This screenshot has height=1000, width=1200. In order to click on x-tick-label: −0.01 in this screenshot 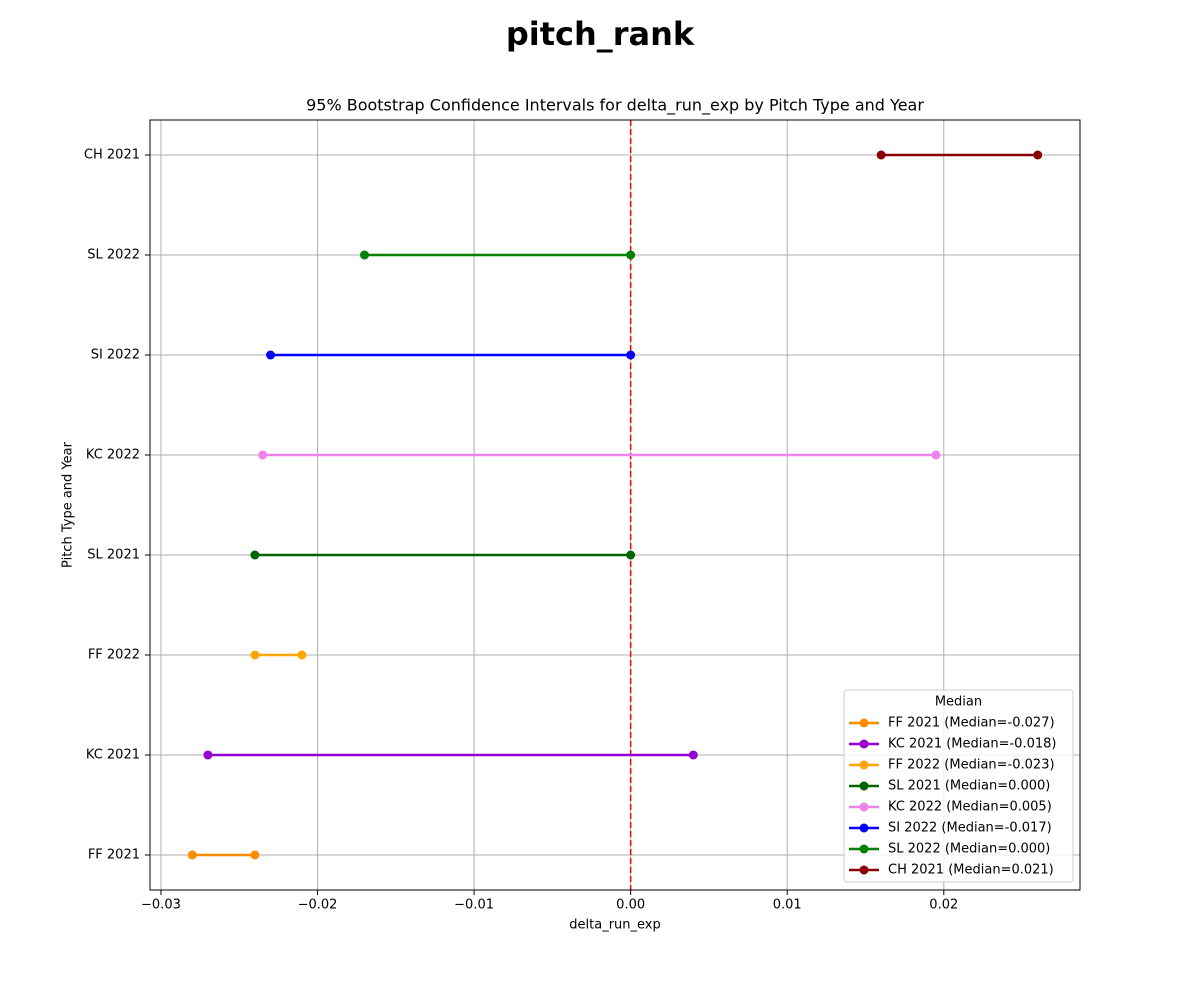, I will do `click(474, 905)`.